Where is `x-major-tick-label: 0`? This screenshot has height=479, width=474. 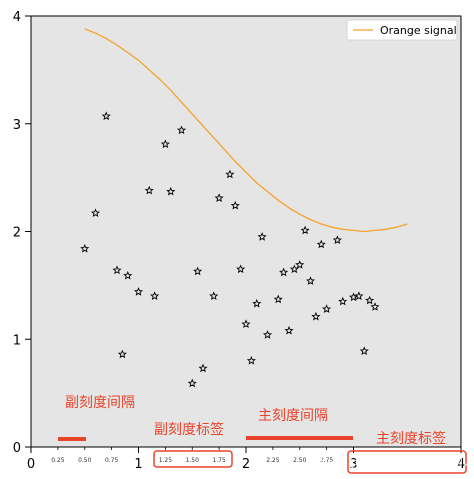
x-major-tick-label: 0 is located at coordinates (31, 464).